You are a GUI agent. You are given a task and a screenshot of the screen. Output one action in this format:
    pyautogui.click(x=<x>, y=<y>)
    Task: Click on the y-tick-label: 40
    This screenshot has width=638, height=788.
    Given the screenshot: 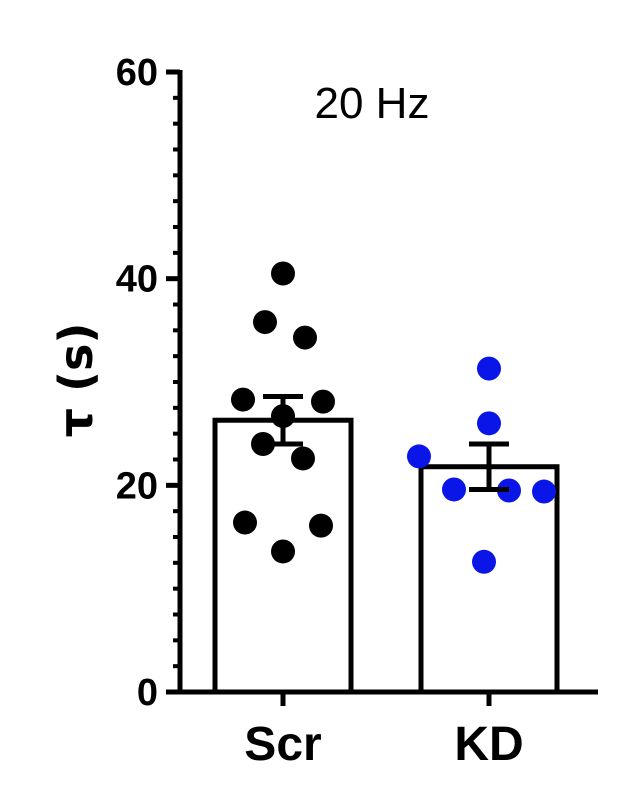 What is the action you would take?
    pyautogui.click(x=137, y=280)
    